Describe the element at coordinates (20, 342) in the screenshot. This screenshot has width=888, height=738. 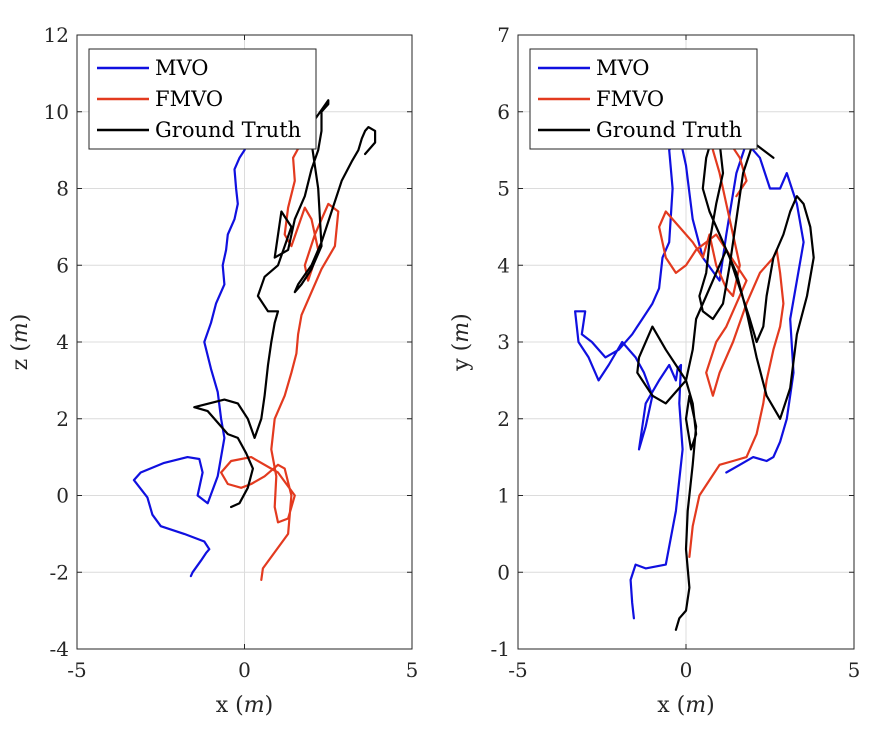
I see `y-axis-label: z (m)` at that location.